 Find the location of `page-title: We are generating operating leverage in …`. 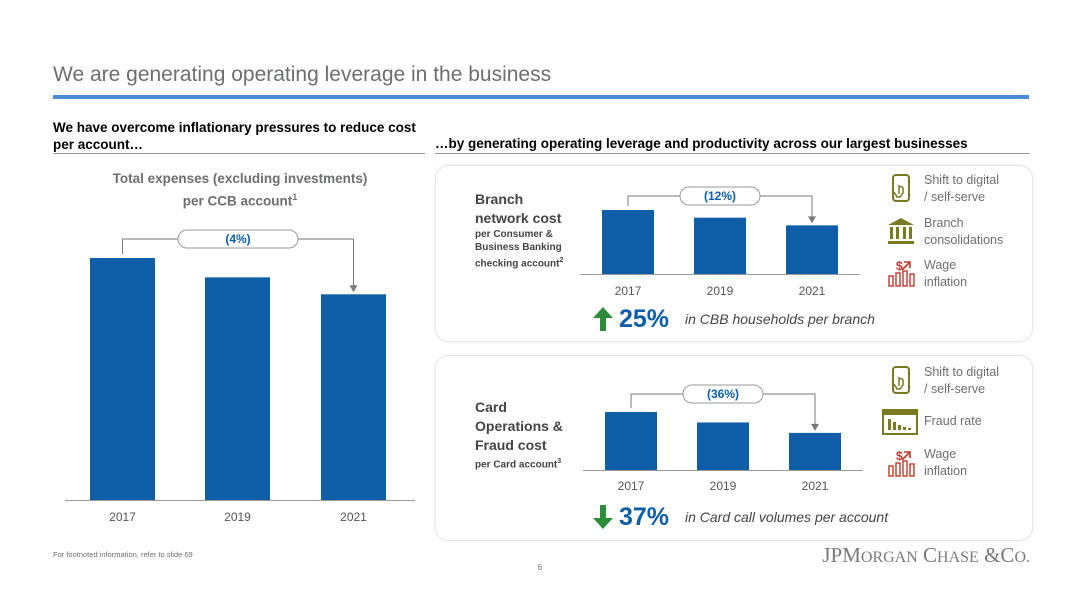

page-title: We are generating operating leverage in … is located at coordinates (302, 74).